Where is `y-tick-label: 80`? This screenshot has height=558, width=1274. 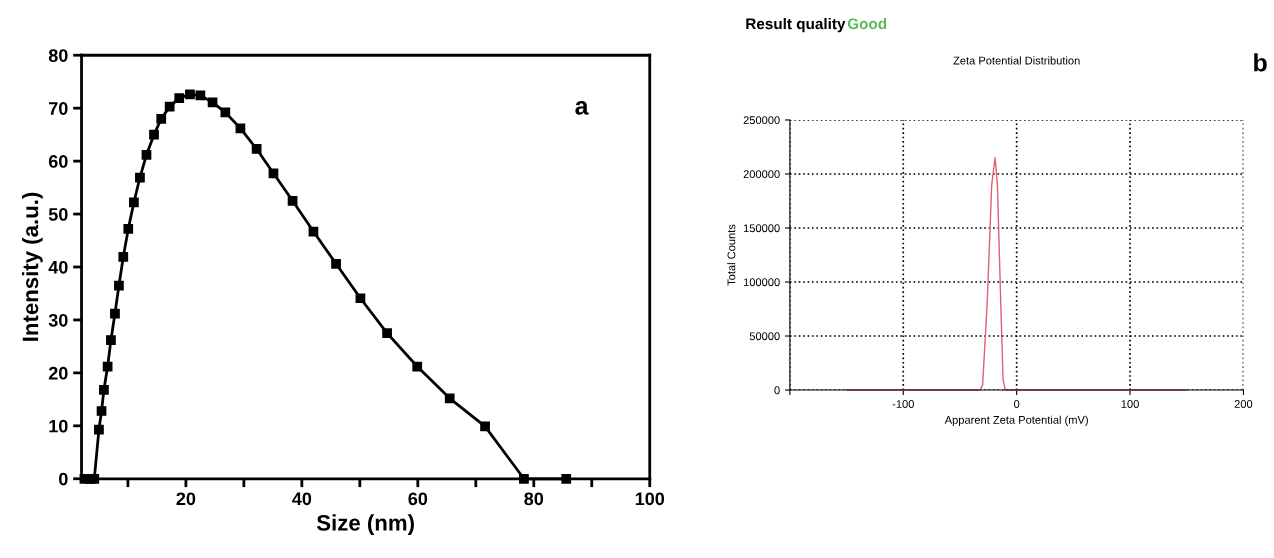 y-tick-label: 80 is located at coordinates (58, 55).